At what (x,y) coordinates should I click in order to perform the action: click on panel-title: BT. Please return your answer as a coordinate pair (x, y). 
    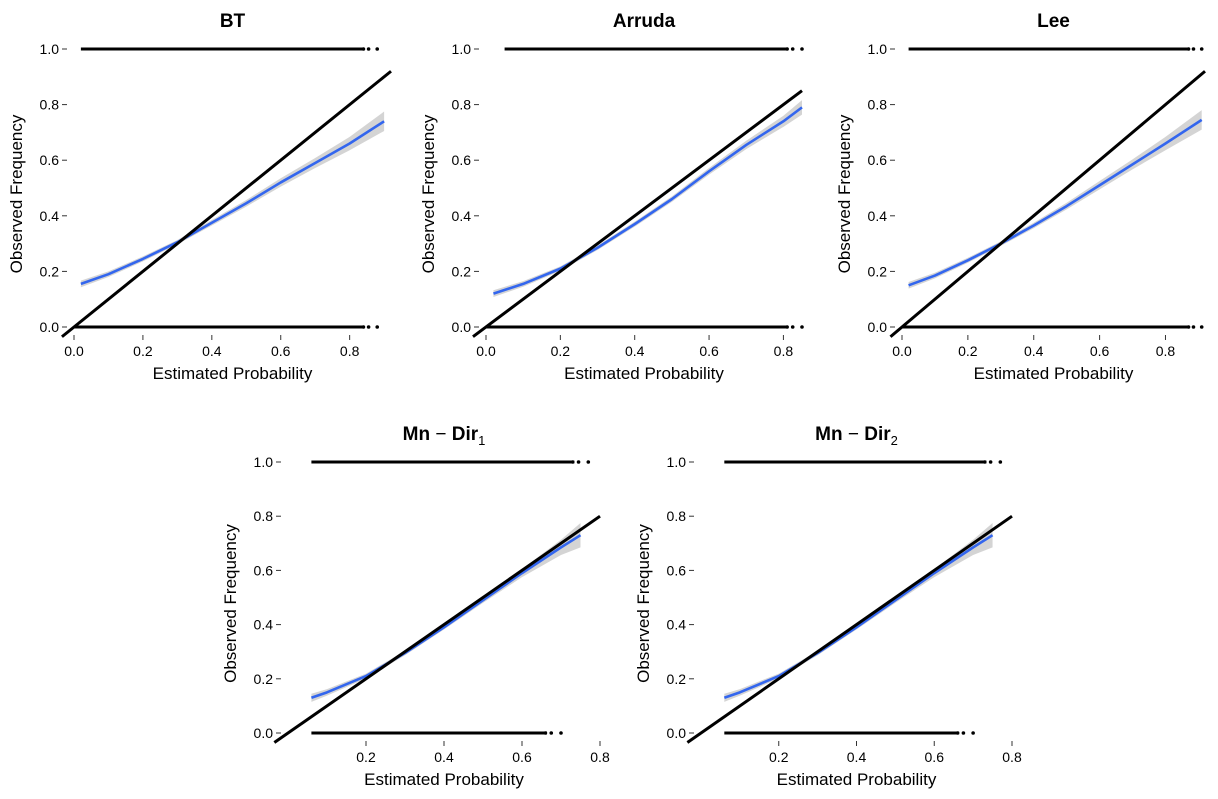
    Looking at the image, I should click on (233, 21).